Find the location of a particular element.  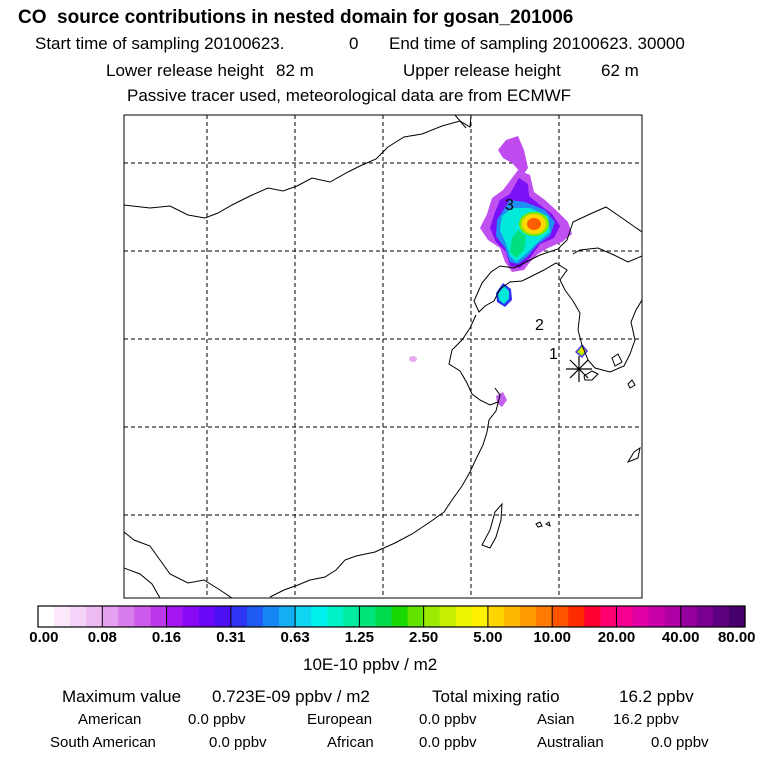

colorbar-tick-label: 1.25 is located at coordinates (359, 637).